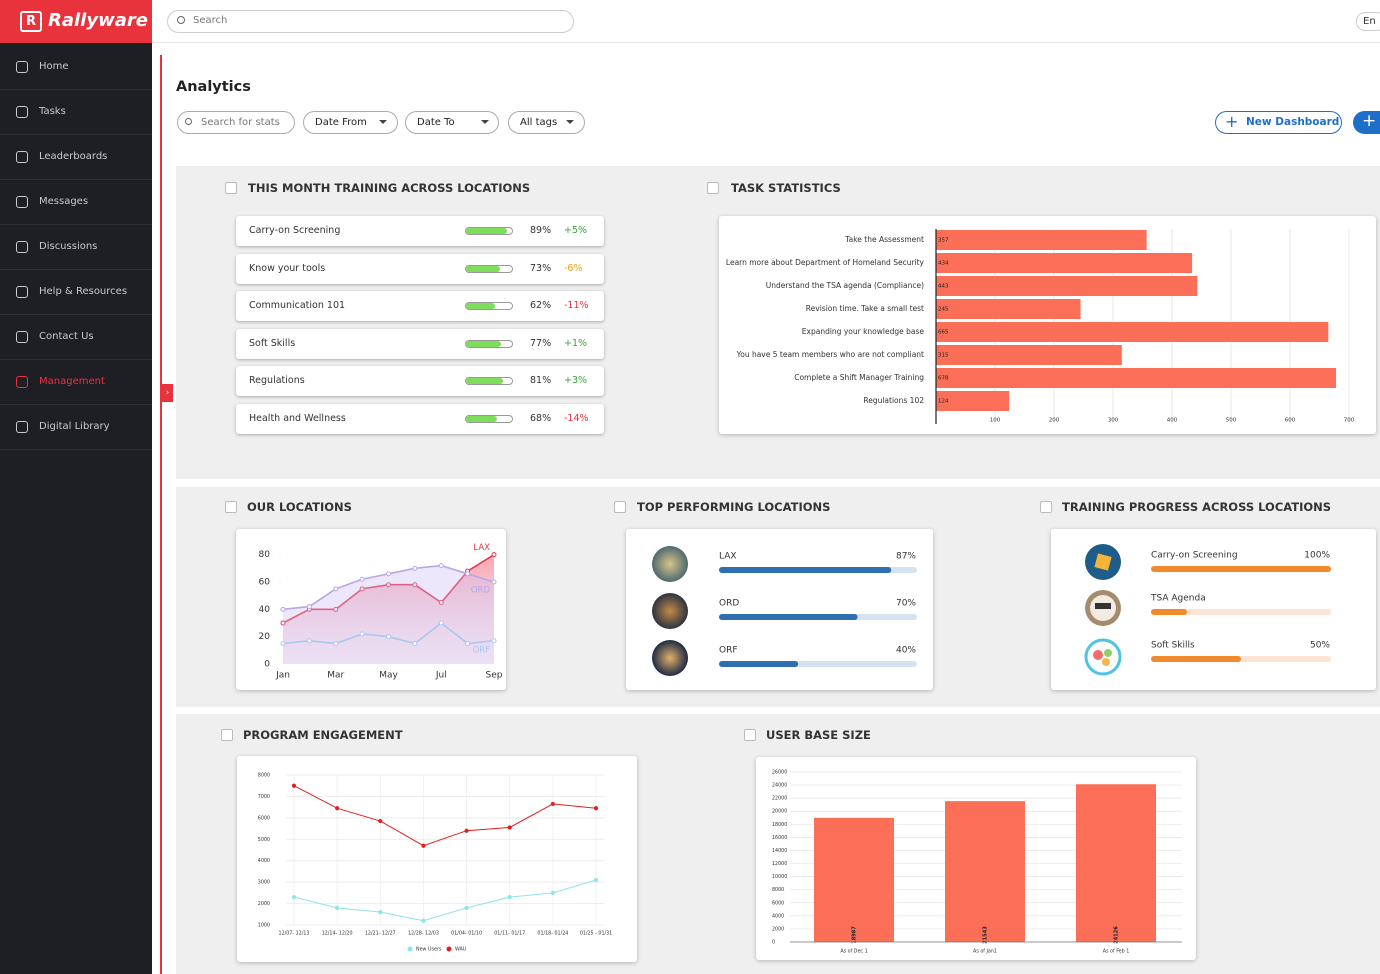  Describe the element at coordinates (240, 122) in the screenshot. I see `stats-search-text: Search for stats` at that location.